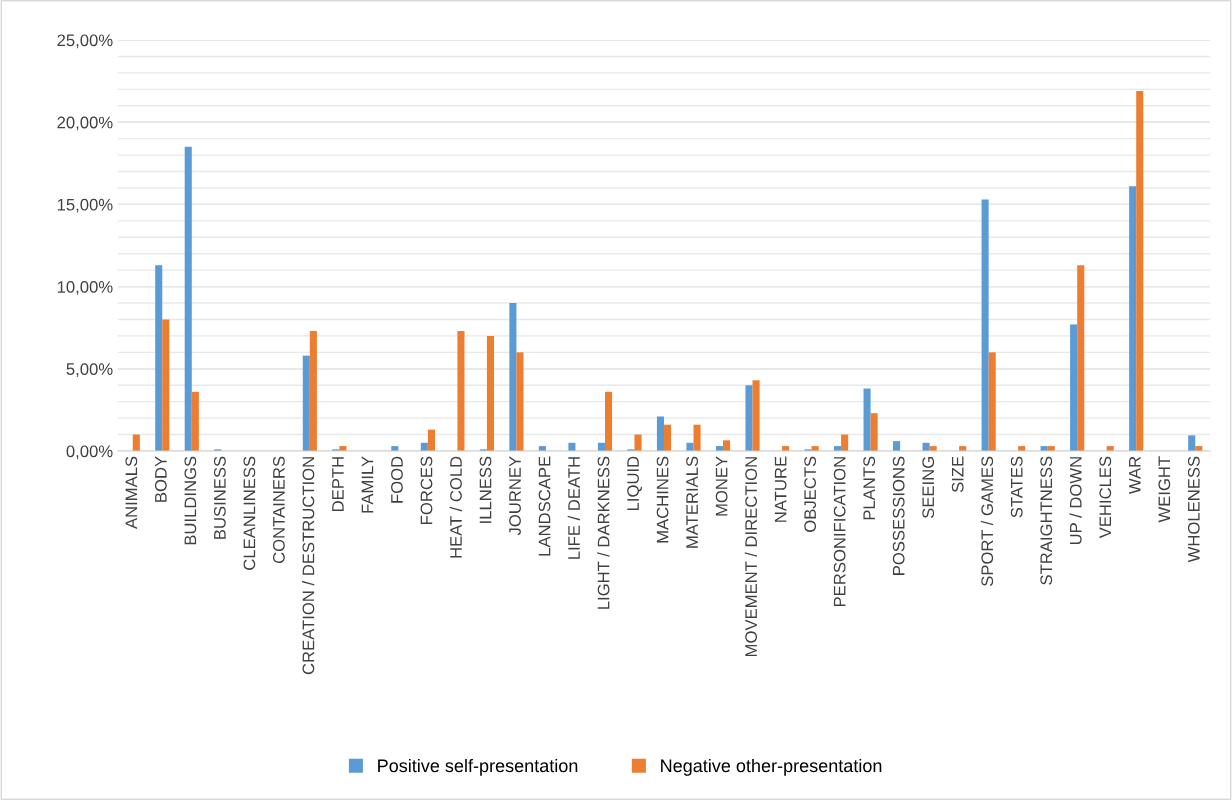 The width and height of the screenshot is (1232, 800). What do you see at coordinates (515, 496) in the screenshot?
I see `x-tick-label: JOURNEY` at bounding box center [515, 496].